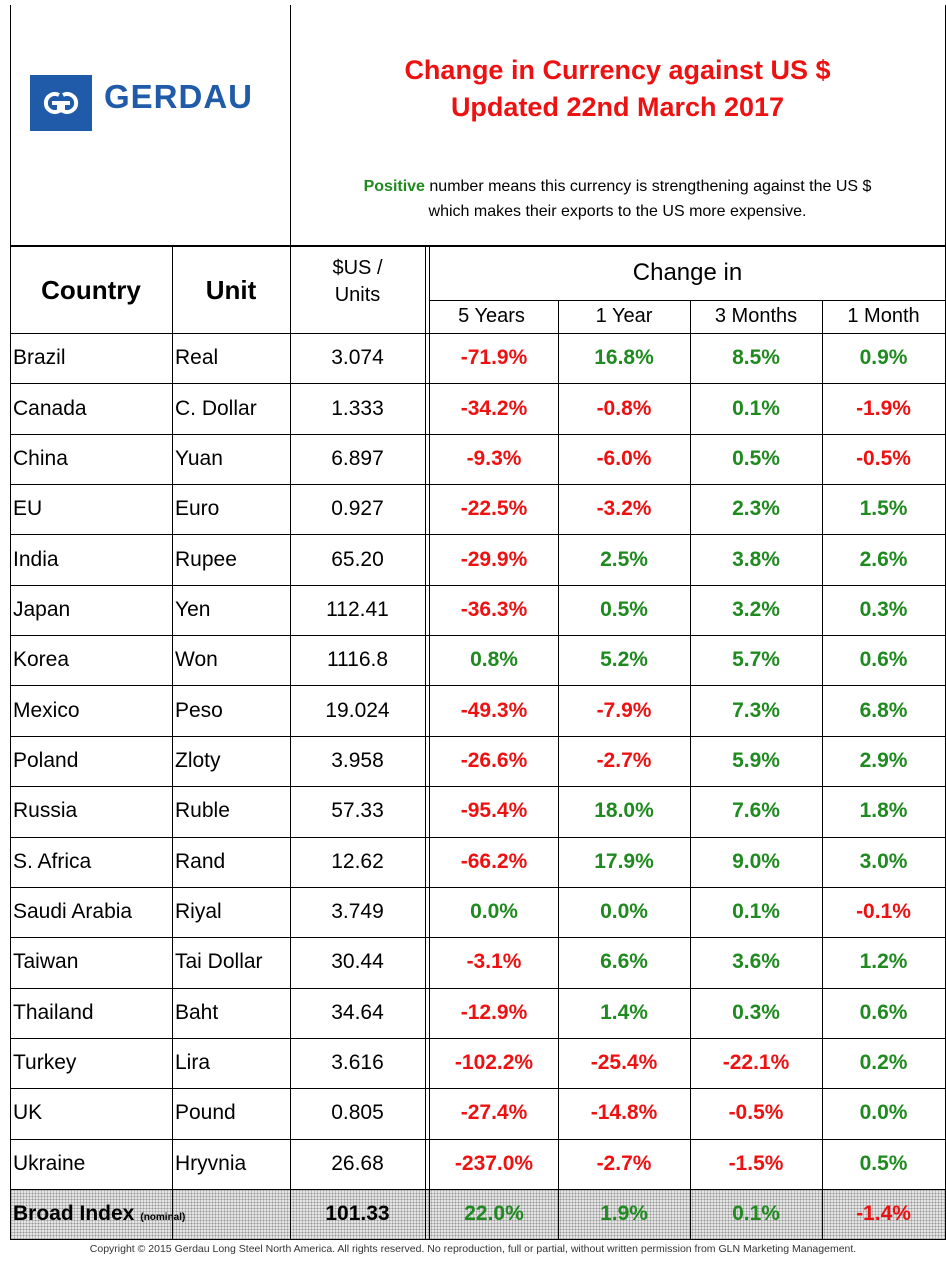 Image resolution: width=946 pixels, height=1261 pixels. Describe the element at coordinates (197, 1012) in the screenshot. I see `cell-text: Baht` at that location.